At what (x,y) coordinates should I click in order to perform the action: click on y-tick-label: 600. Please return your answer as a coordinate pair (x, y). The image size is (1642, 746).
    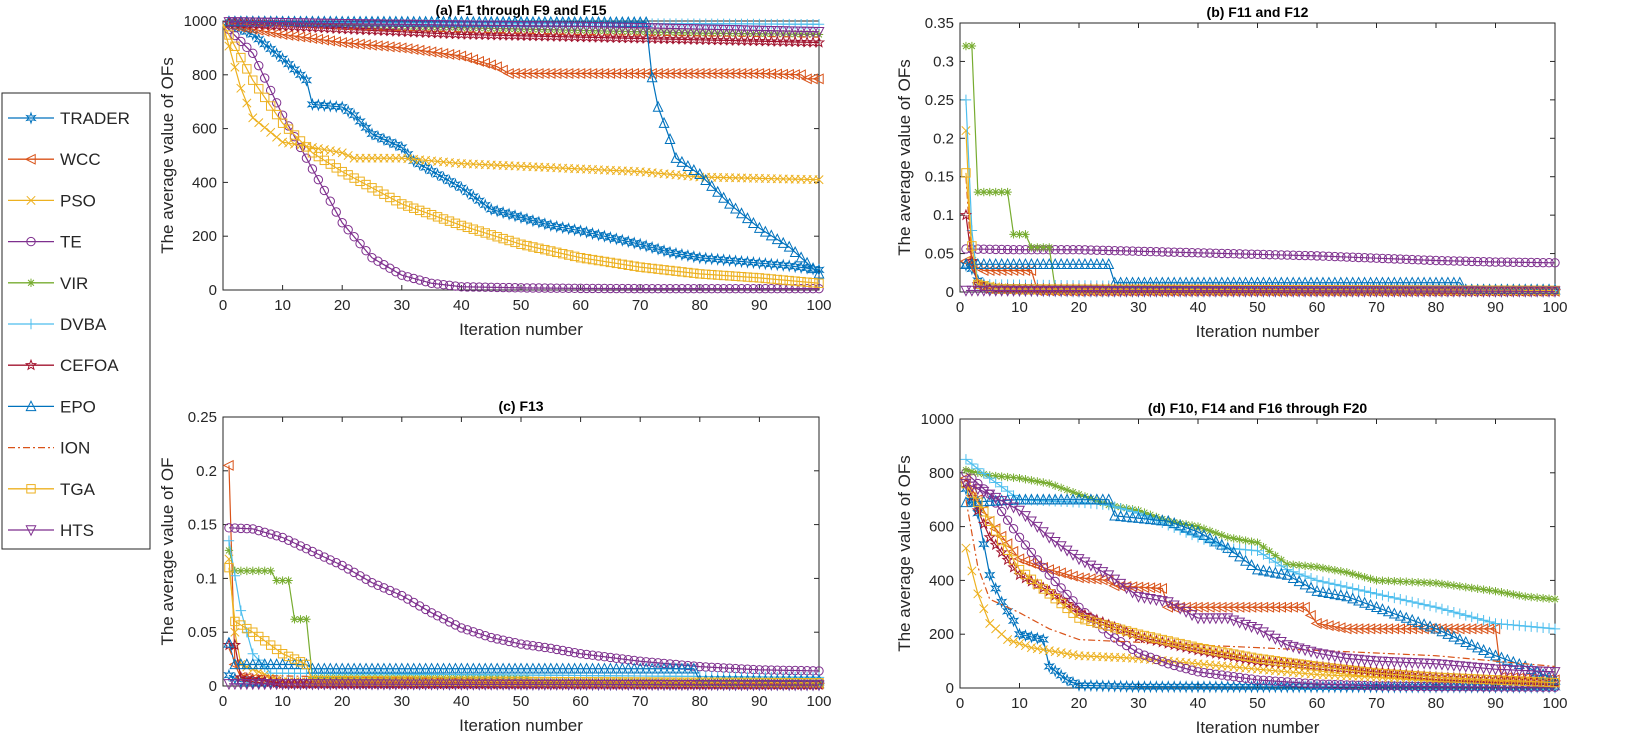
    Looking at the image, I should click on (941, 527).